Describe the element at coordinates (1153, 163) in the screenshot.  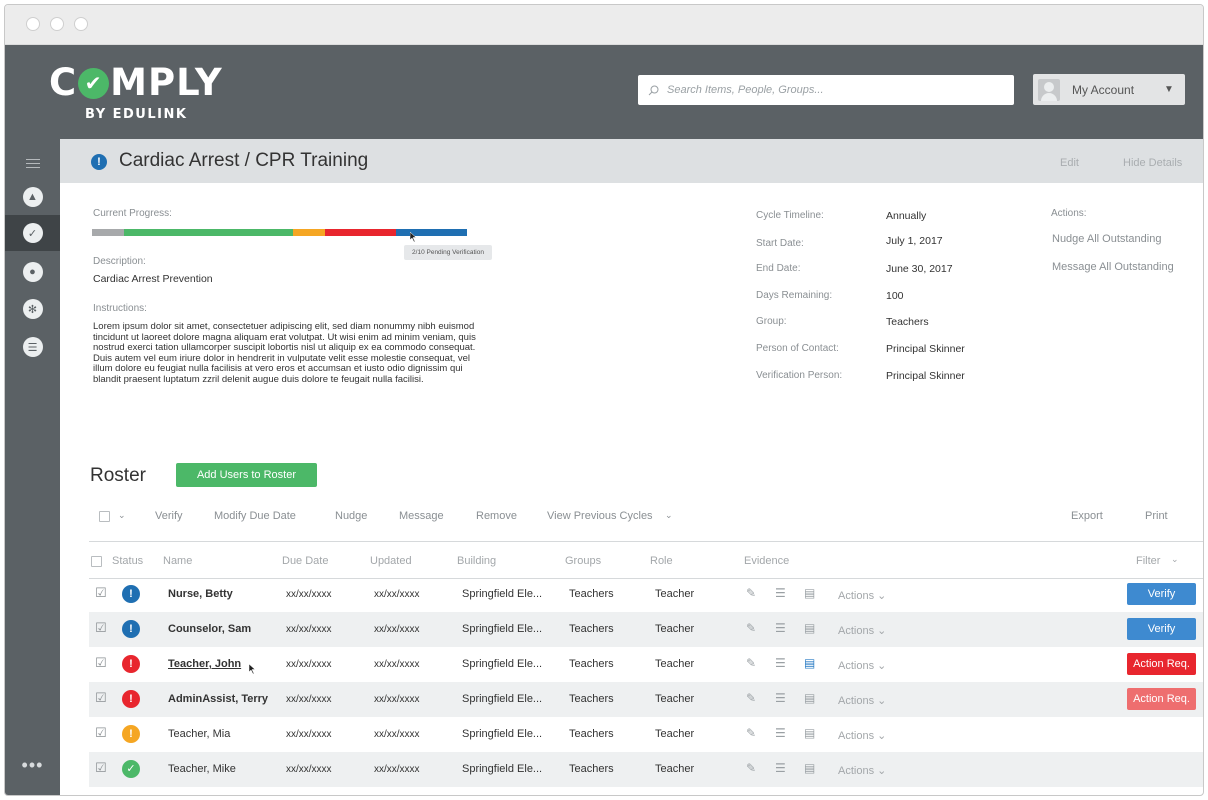
I see `hide-details-button: Hide Details` at that location.